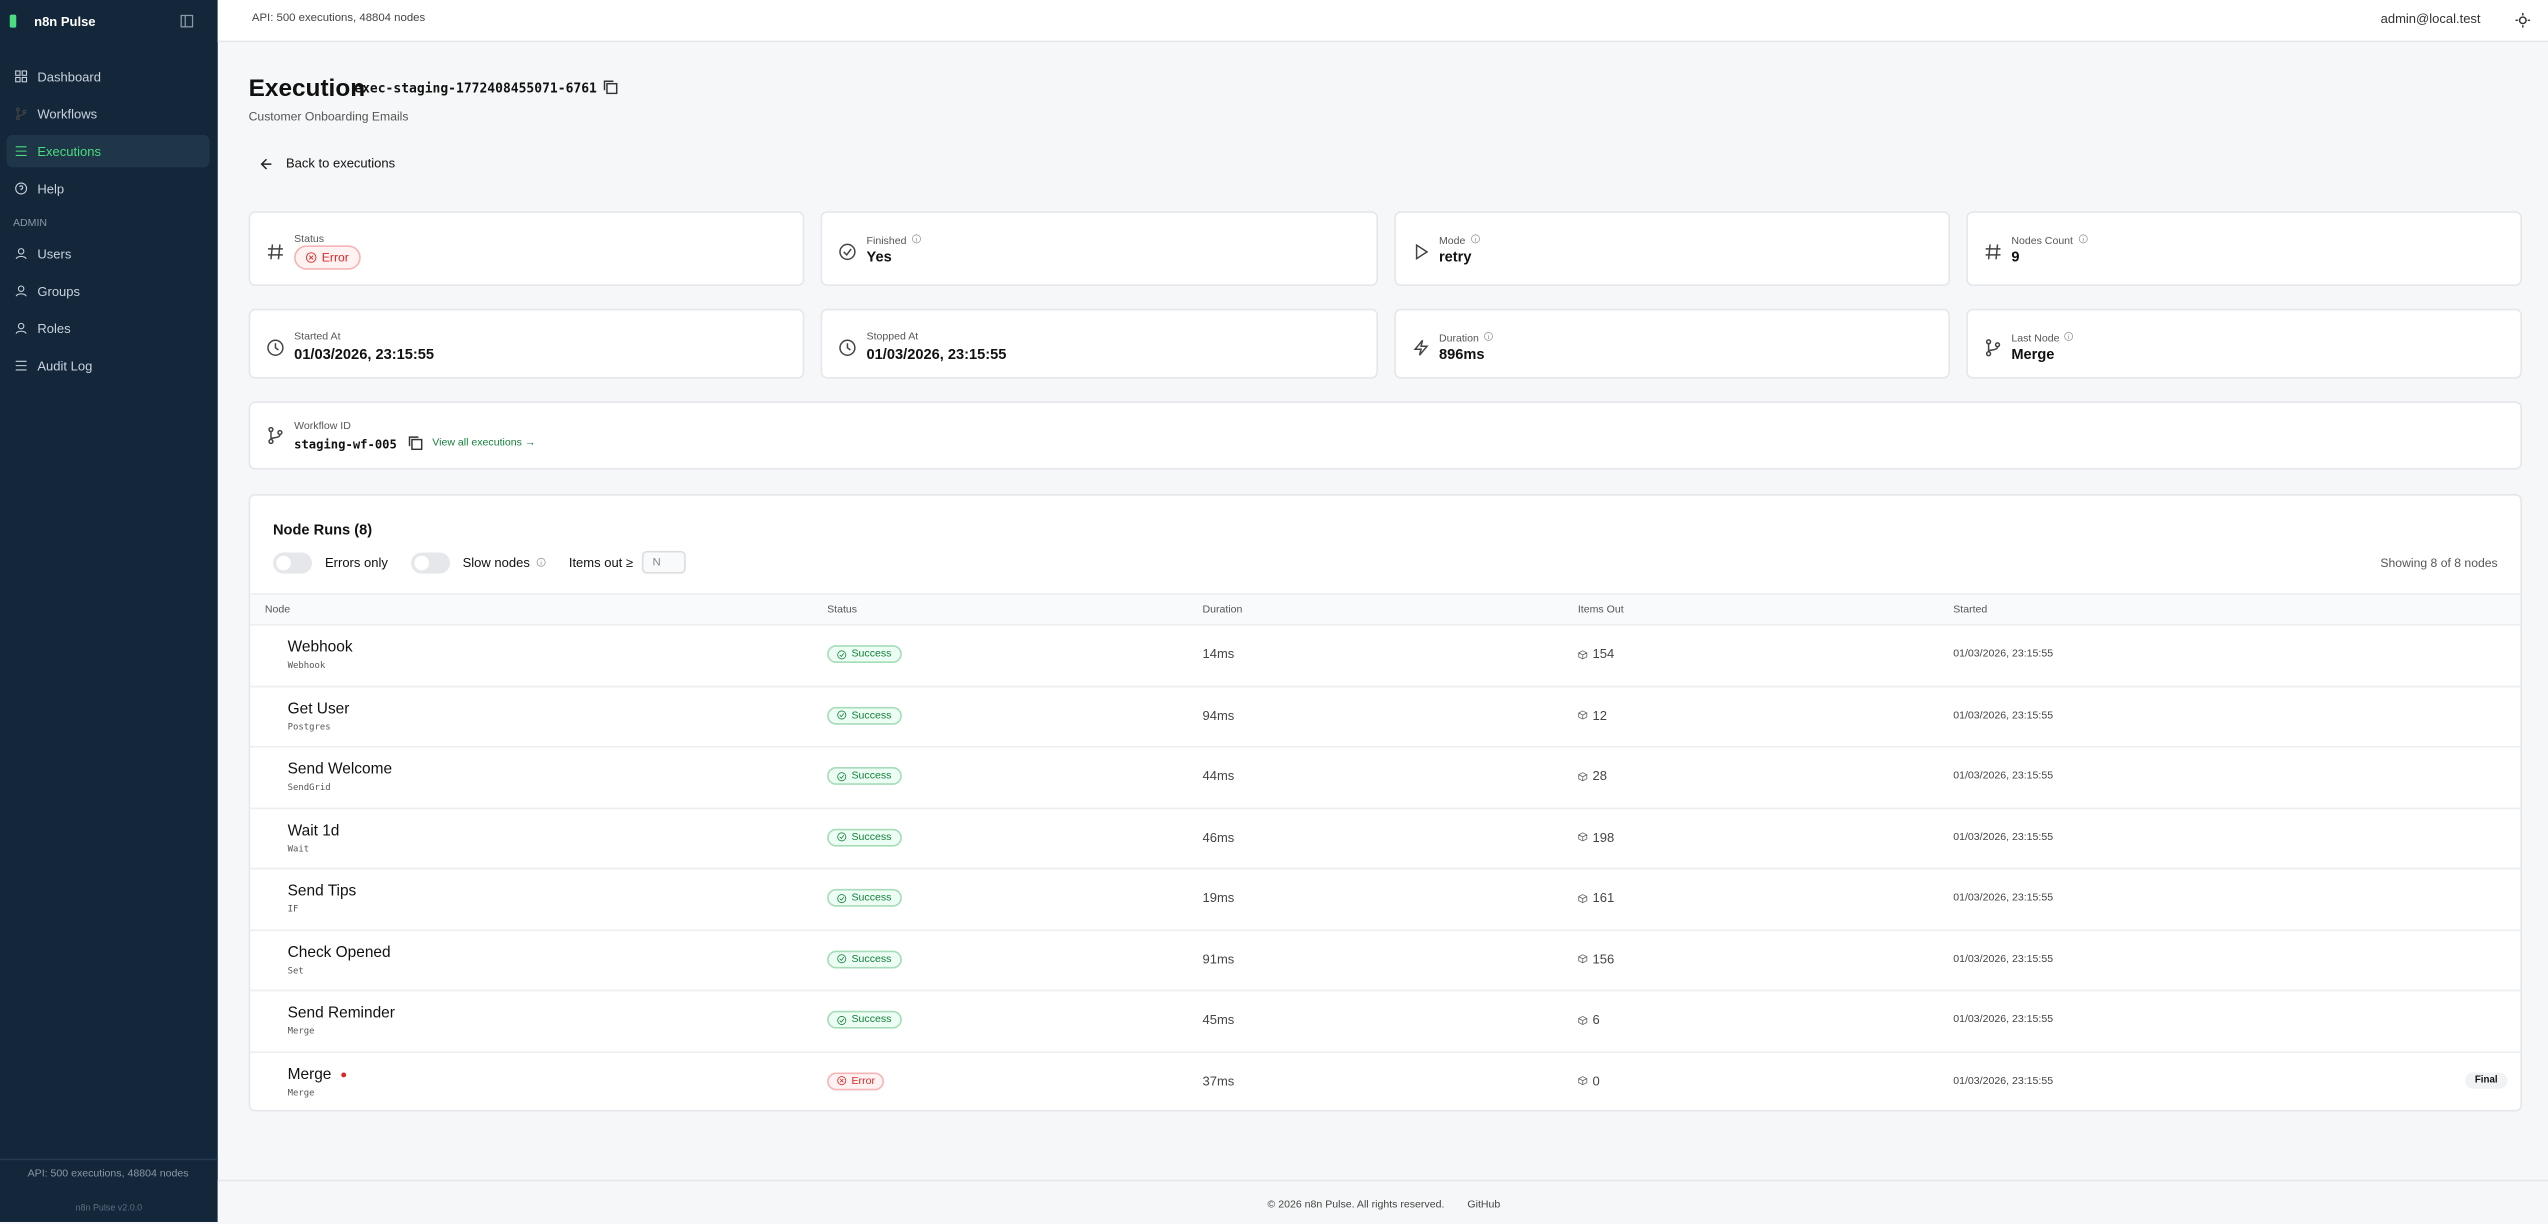 This screenshot has width=2548, height=1224. What do you see at coordinates (601, 562) in the screenshot?
I see `items-out-label: Items out ≥` at bounding box center [601, 562].